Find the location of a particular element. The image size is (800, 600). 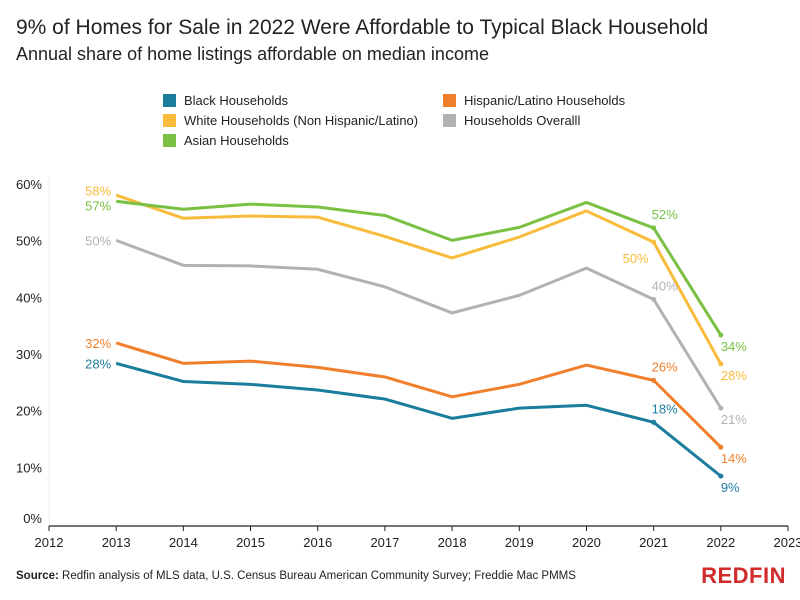

legend-item-hispanic: Hispanic/Latino Households is located at coordinates (543, 100).